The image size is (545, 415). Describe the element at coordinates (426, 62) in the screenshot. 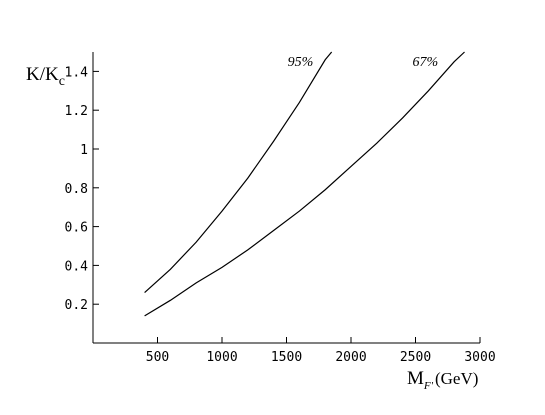

I see `series-label-2: 67%` at that location.